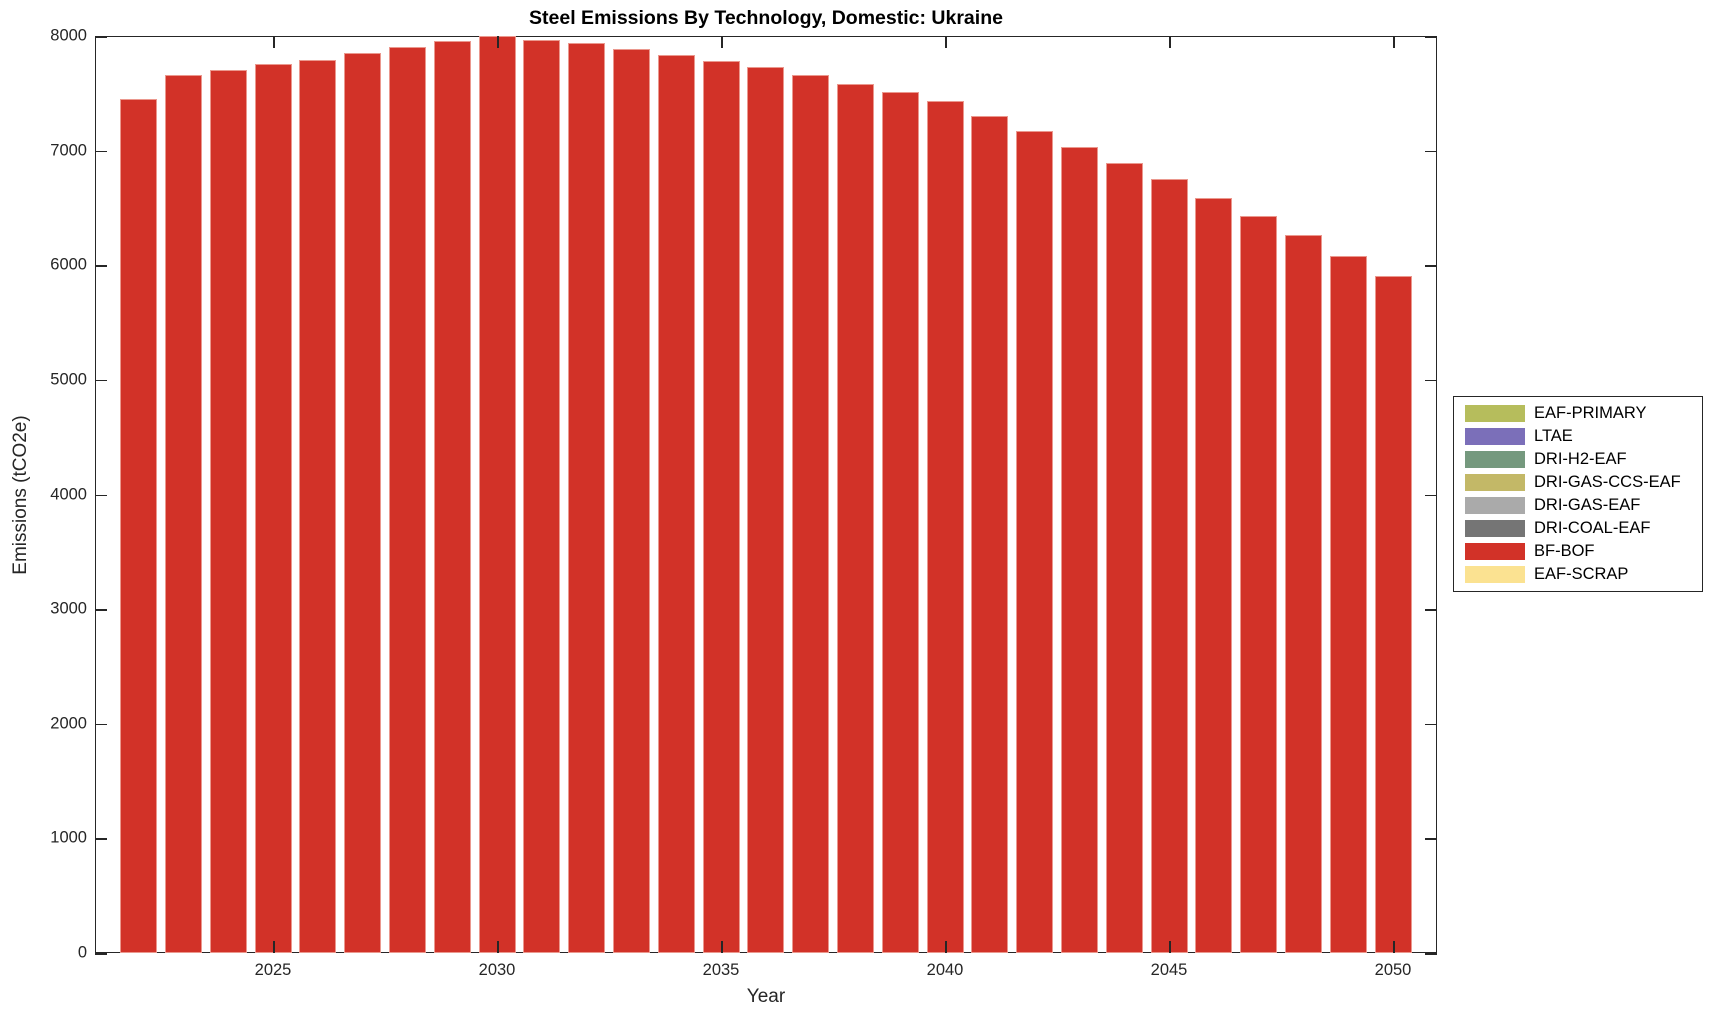 The image size is (1714, 1021). Describe the element at coordinates (1495, 413) in the screenshot. I see `legend-swatch-eaf-primary` at that location.